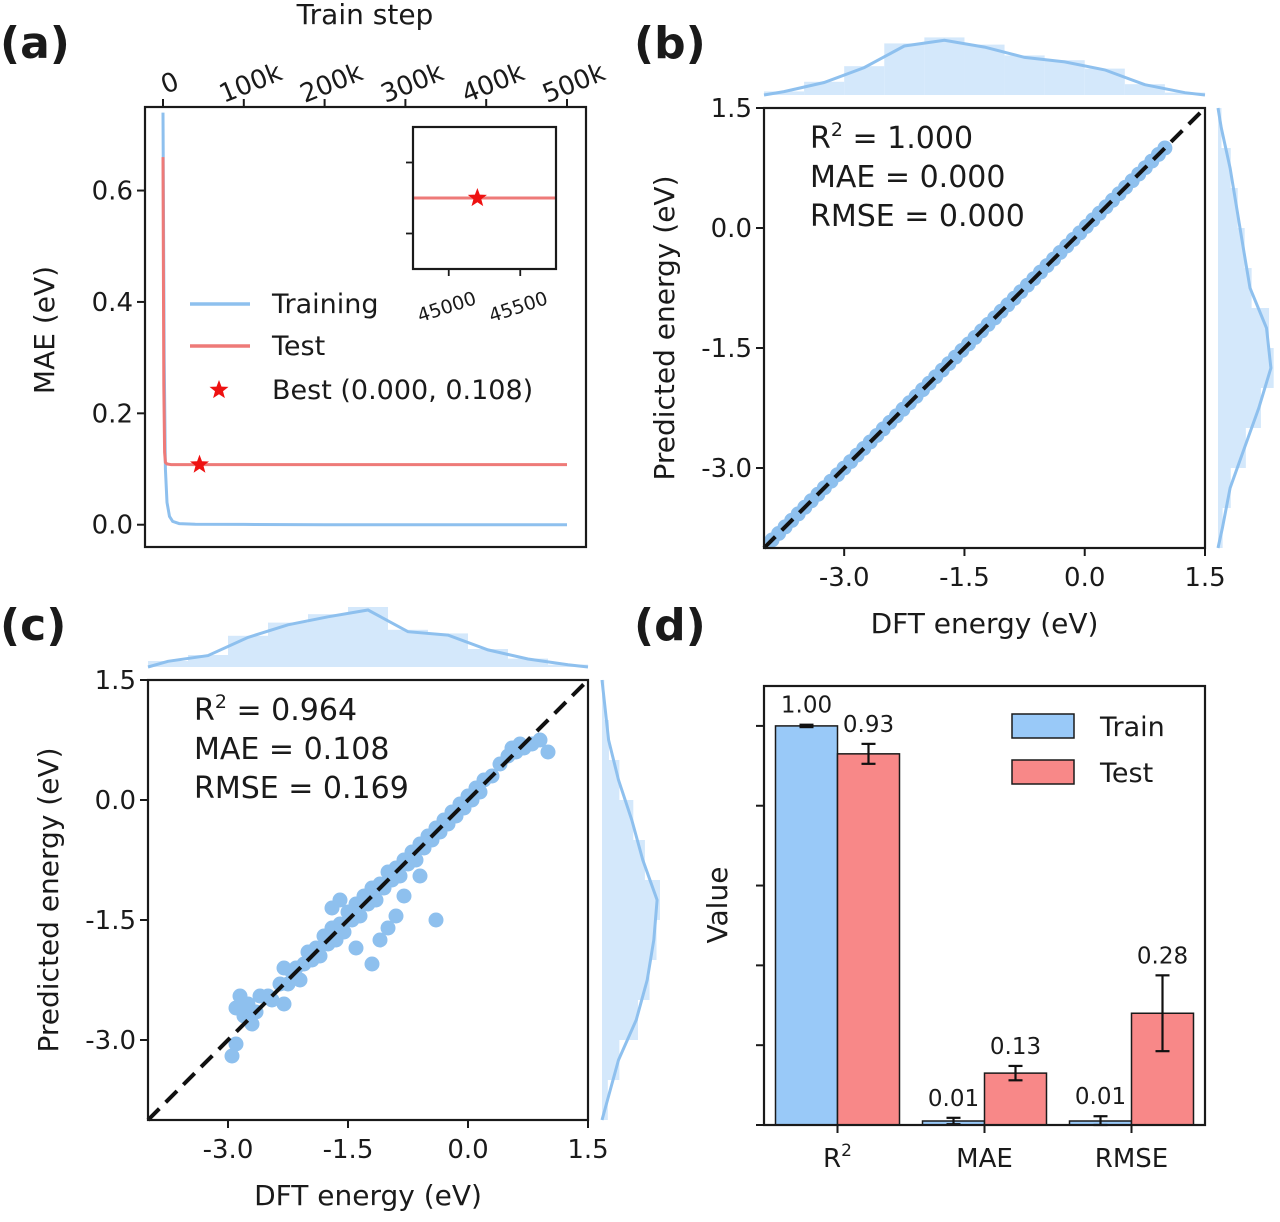 The width and height of the screenshot is (1280, 1222). I want to click on metric-r2-value: = 1.000, so click(908, 138).